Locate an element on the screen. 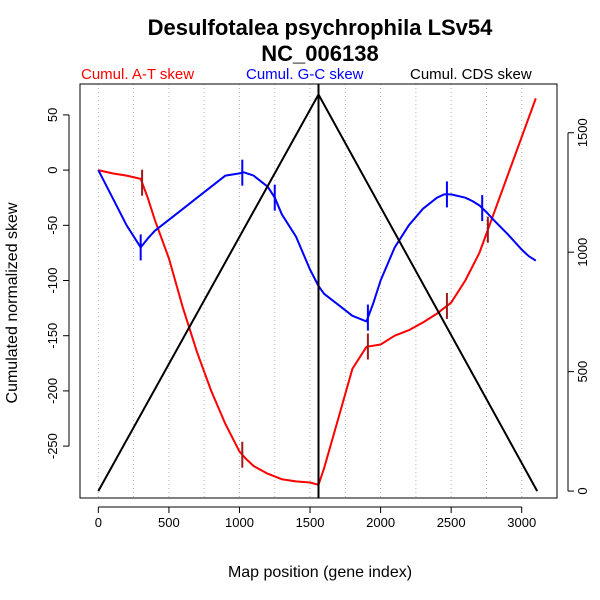  legend-at-skew: Cumul. A-T skew is located at coordinates (137, 74).